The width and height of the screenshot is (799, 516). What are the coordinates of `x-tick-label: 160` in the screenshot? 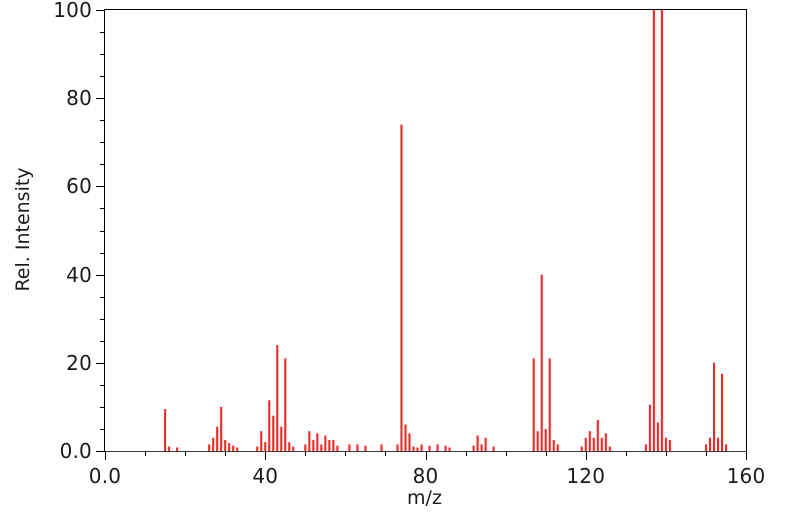 It's located at (746, 476).